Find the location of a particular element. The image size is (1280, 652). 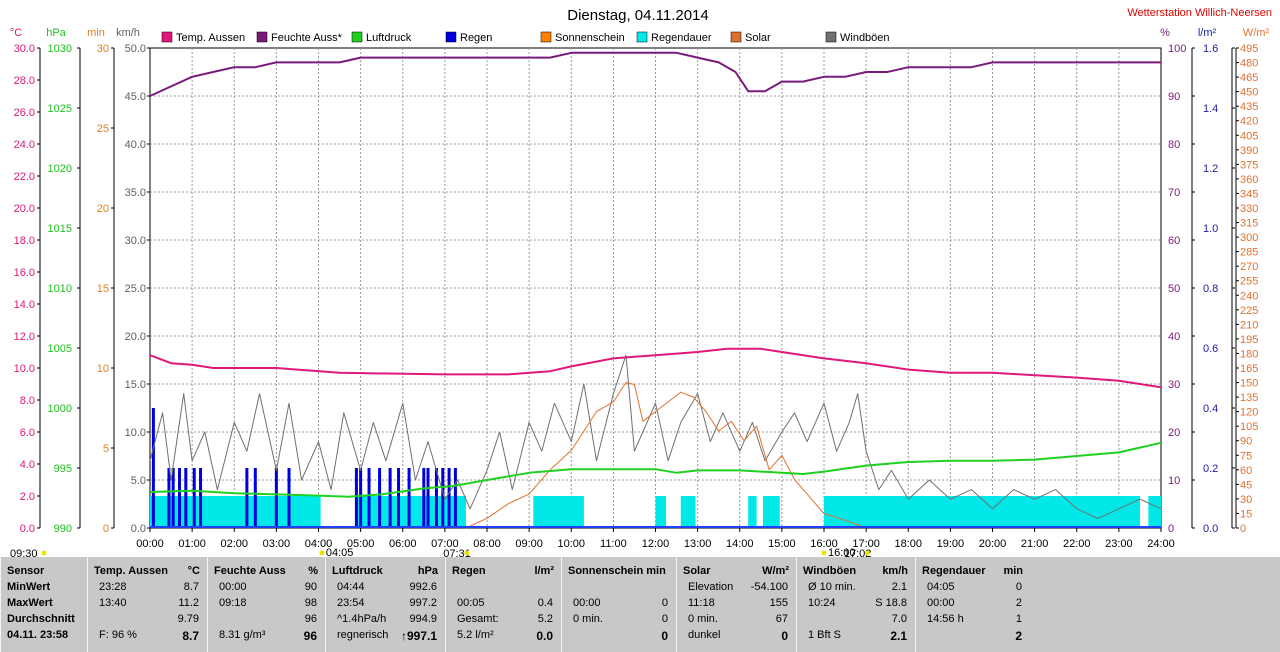

stats-cell-label: 5.2 l/m² is located at coordinates (475, 635).